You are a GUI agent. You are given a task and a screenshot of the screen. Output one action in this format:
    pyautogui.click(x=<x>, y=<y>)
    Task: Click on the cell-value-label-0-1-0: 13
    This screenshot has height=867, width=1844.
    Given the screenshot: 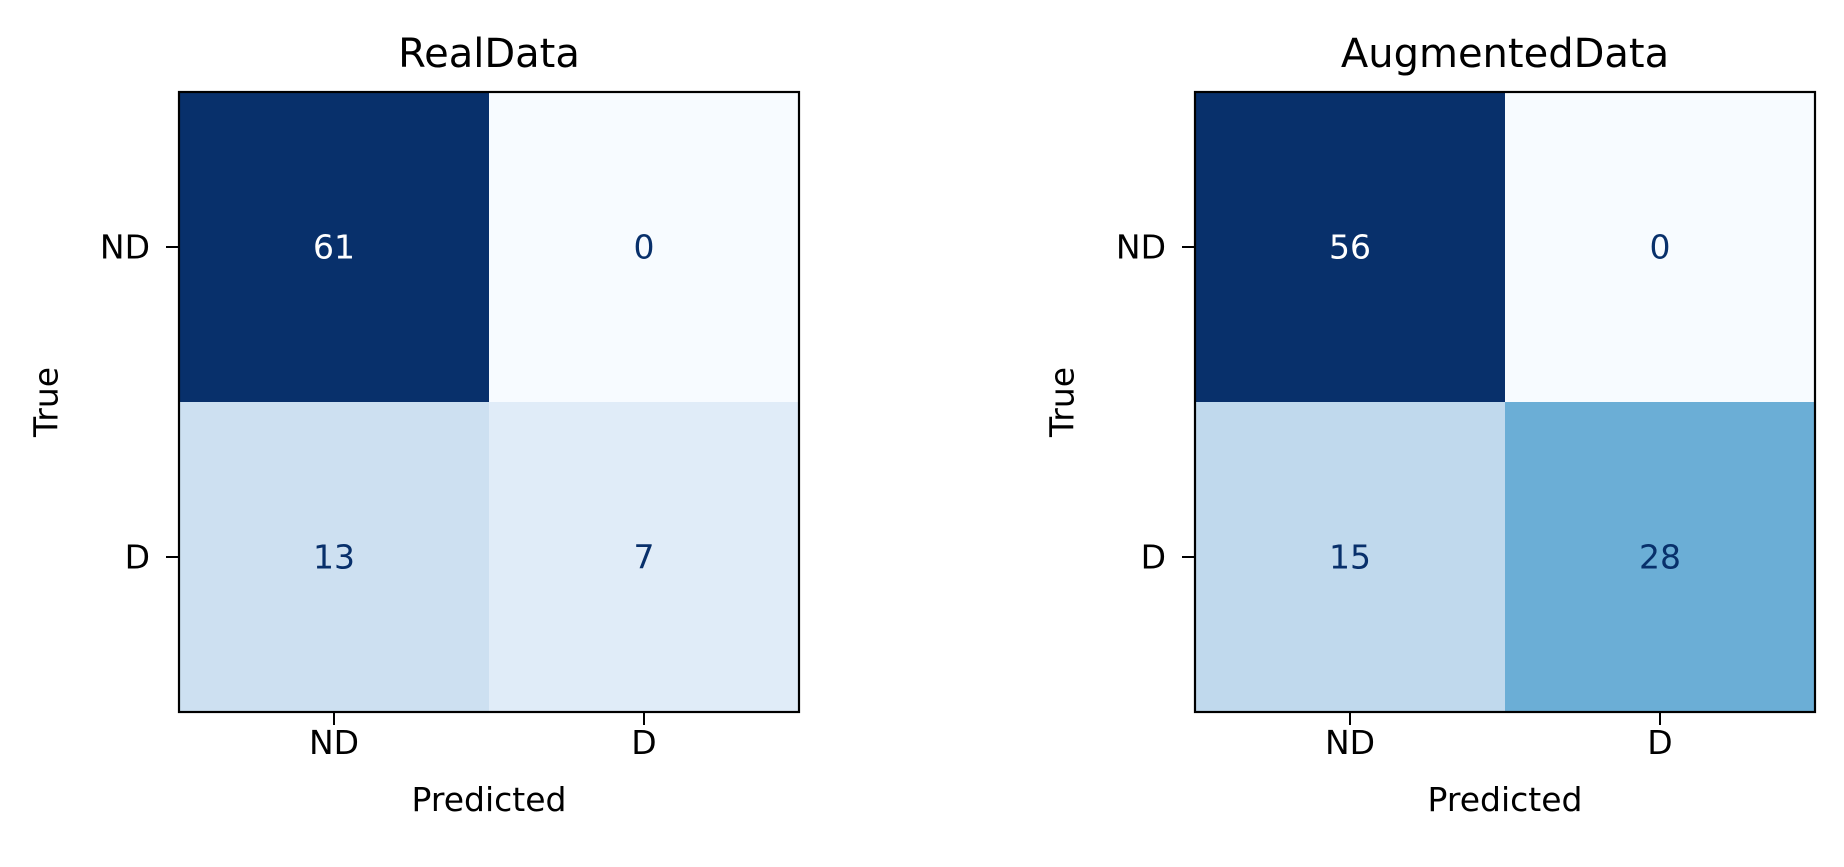 What is the action you would take?
    pyautogui.click(x=334, y=557)
    